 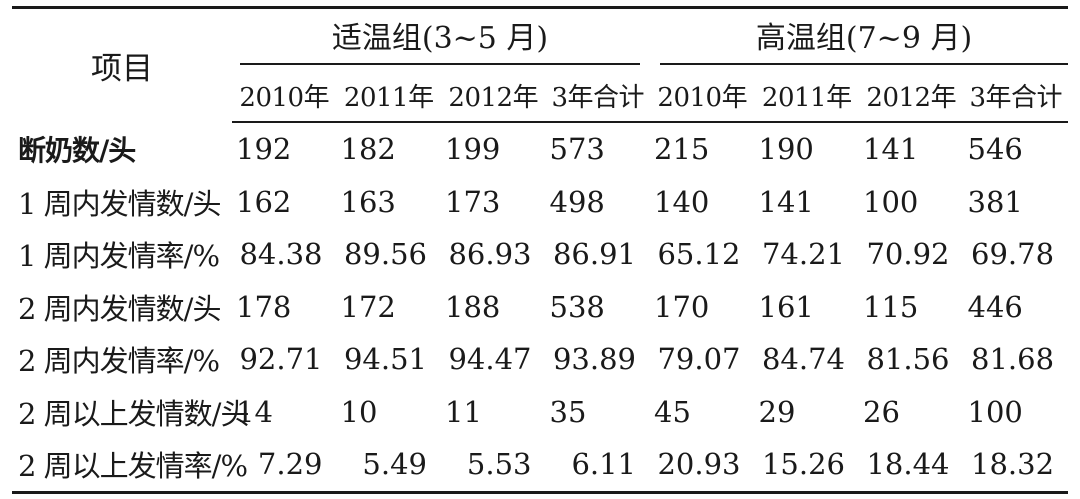 What do you see at coordinates (119, 203) in the screenshot?
I see `row-label: 1 周内发情数/头` at bounding box center [119, 203].